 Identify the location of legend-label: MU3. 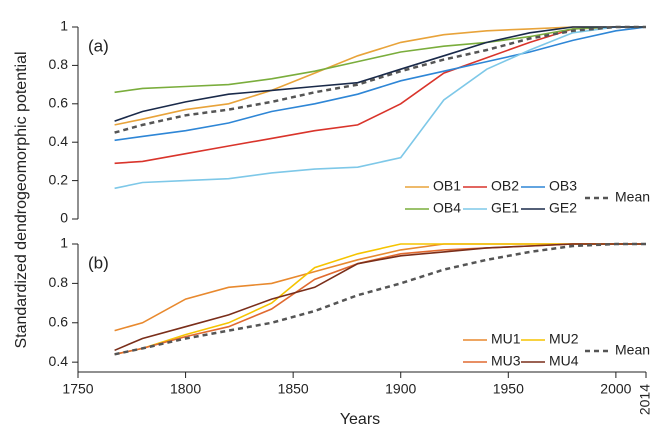
(506, 361).